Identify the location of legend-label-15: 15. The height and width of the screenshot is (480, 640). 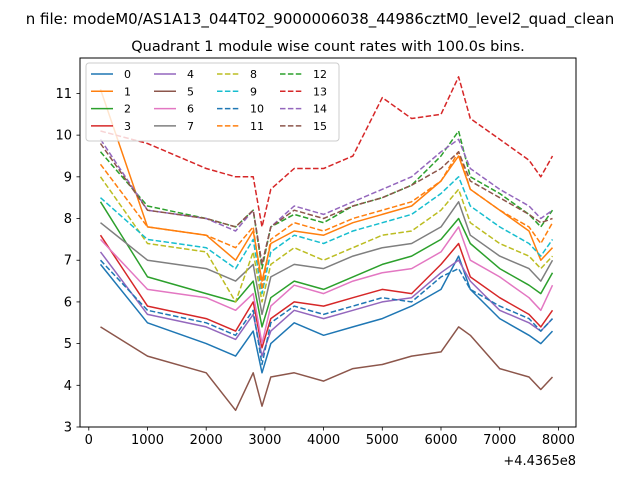
(320, 126).